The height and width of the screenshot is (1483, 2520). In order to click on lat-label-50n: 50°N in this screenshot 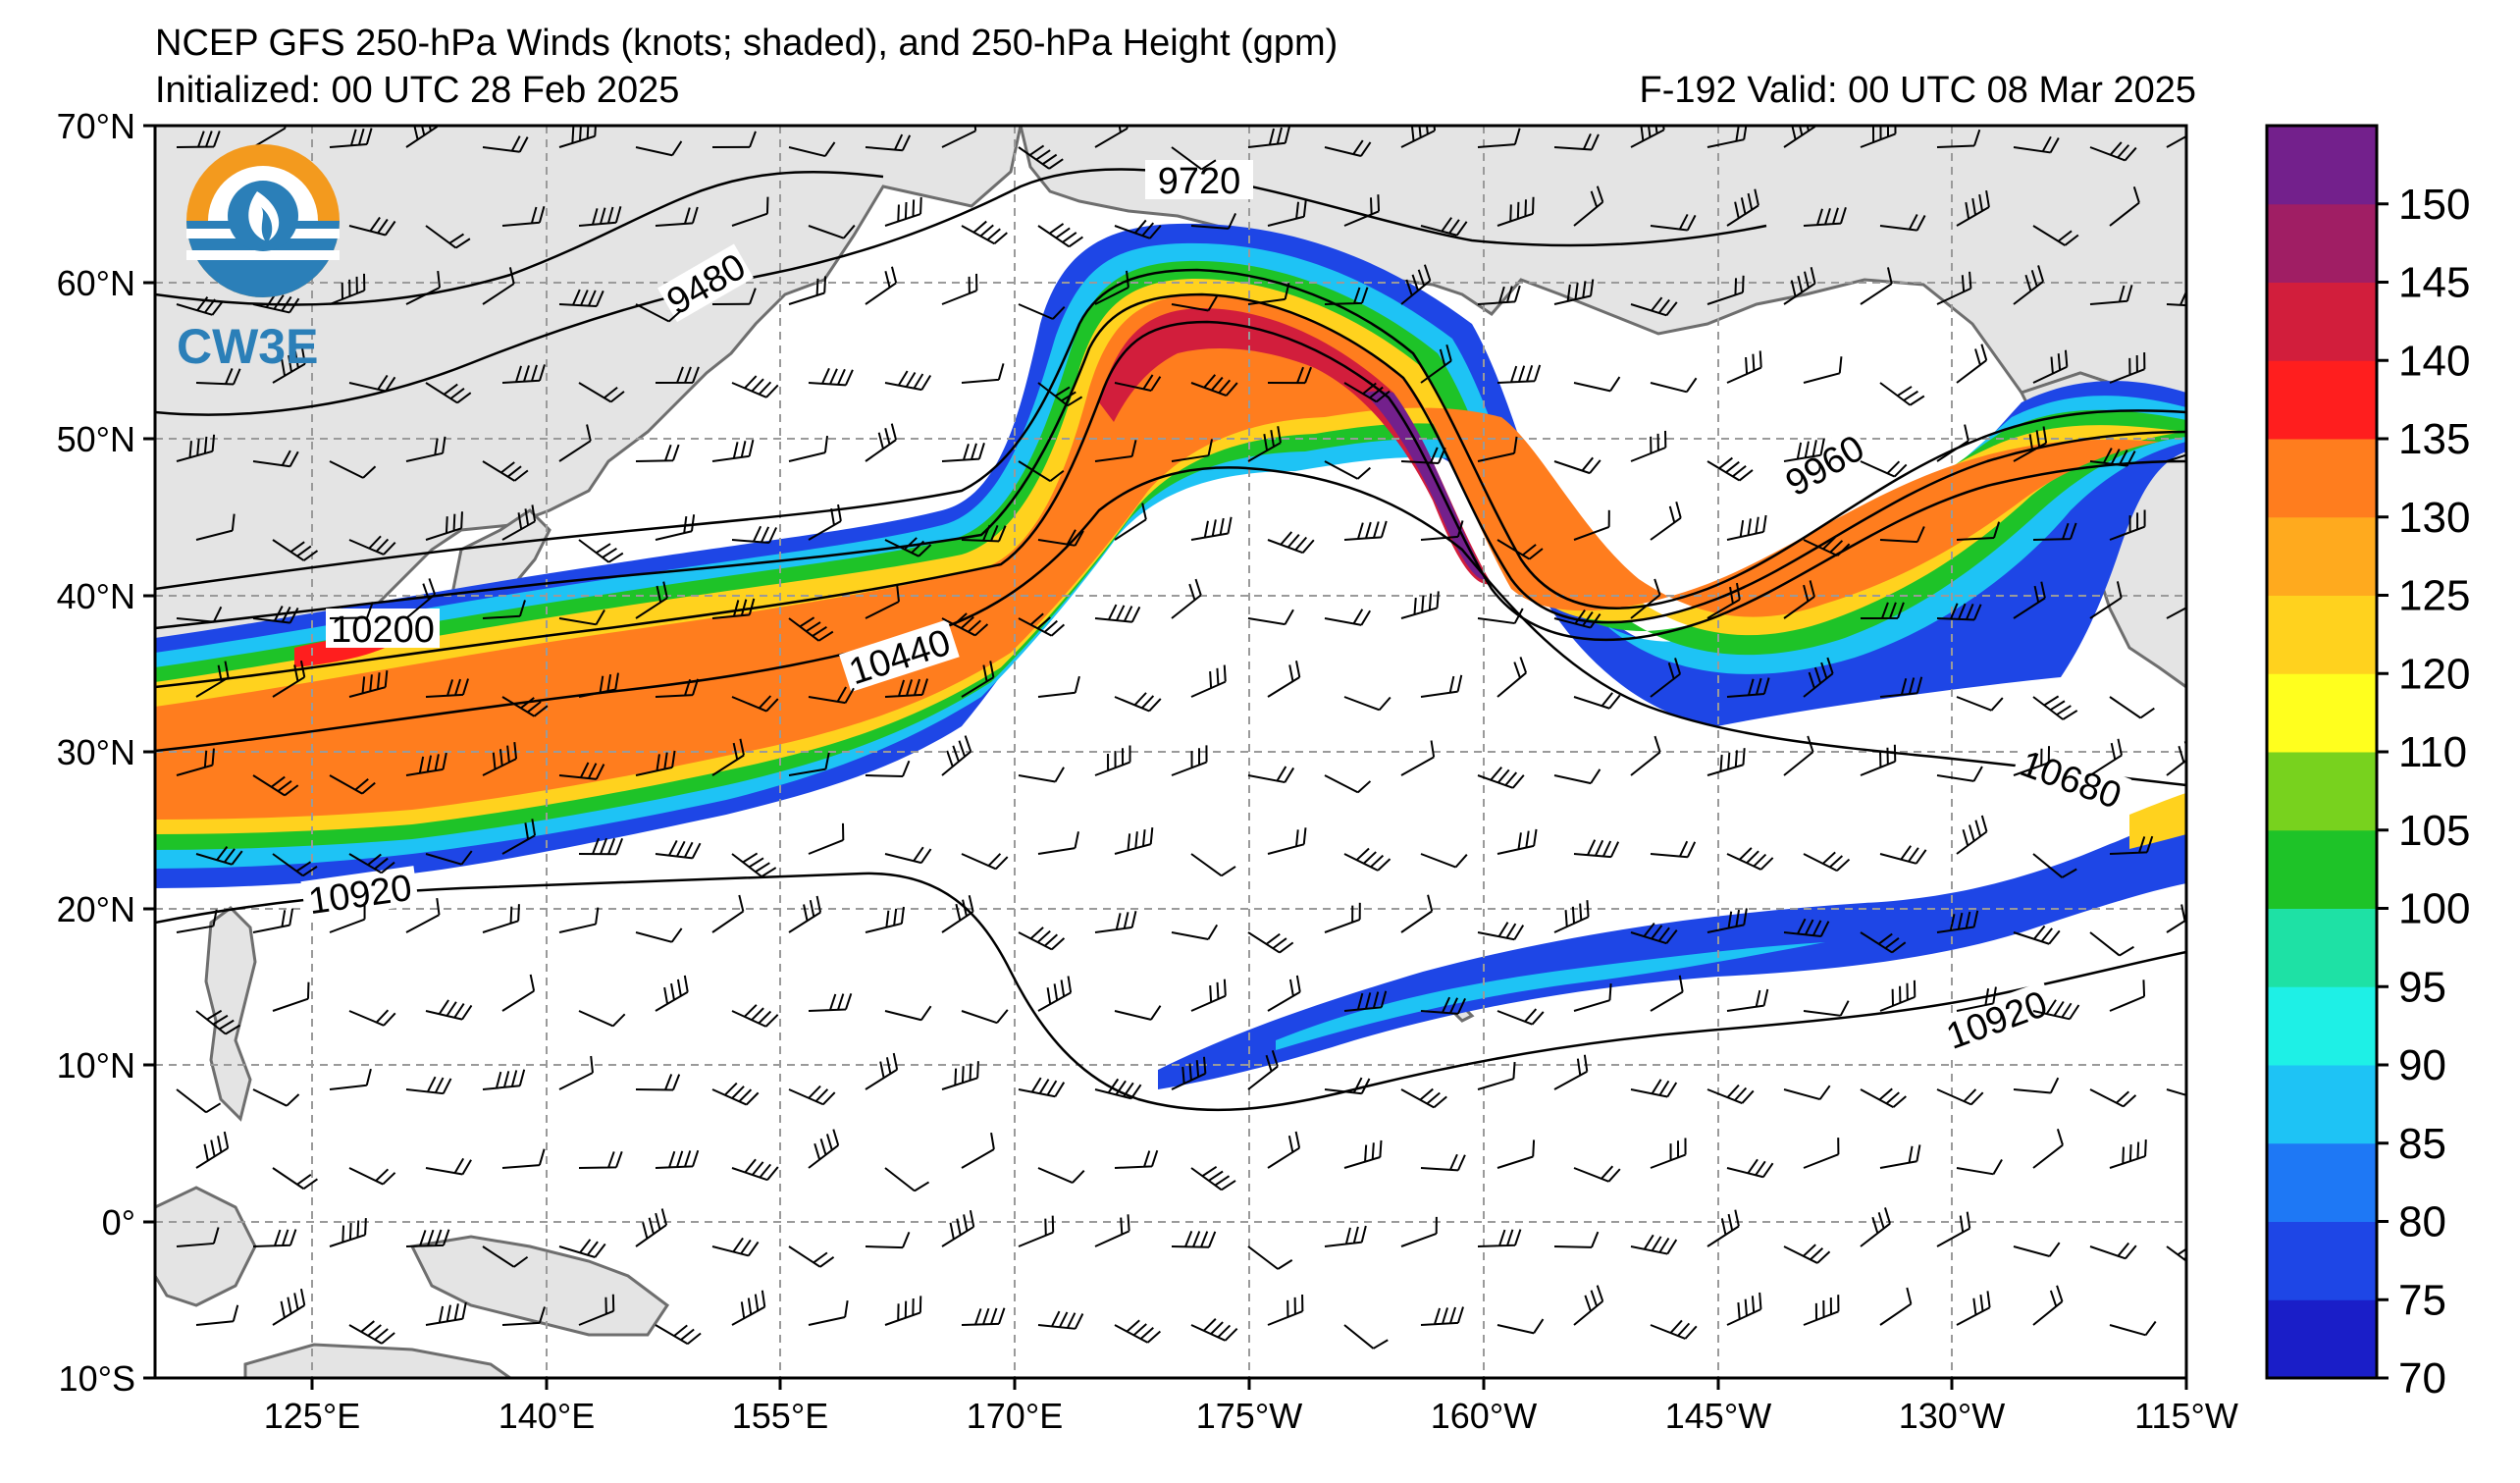, I will do `click(96, 439)`.